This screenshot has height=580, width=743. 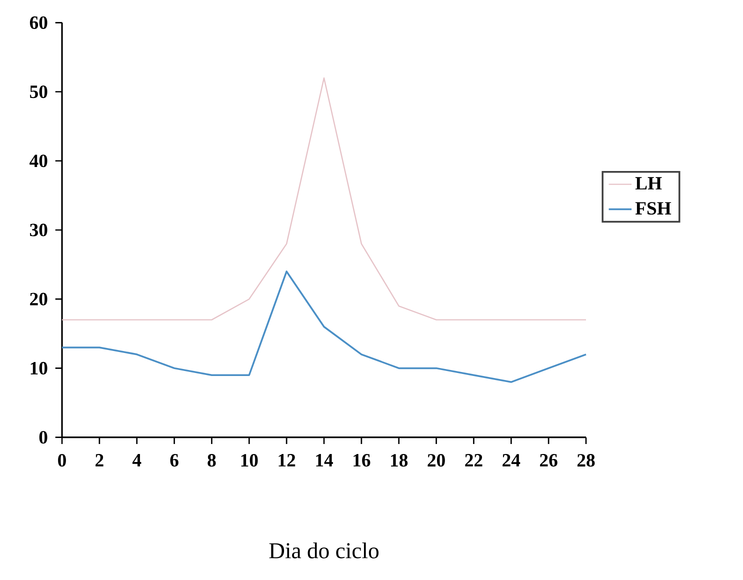 I want to click on line-series, so click(x=324, y=326).